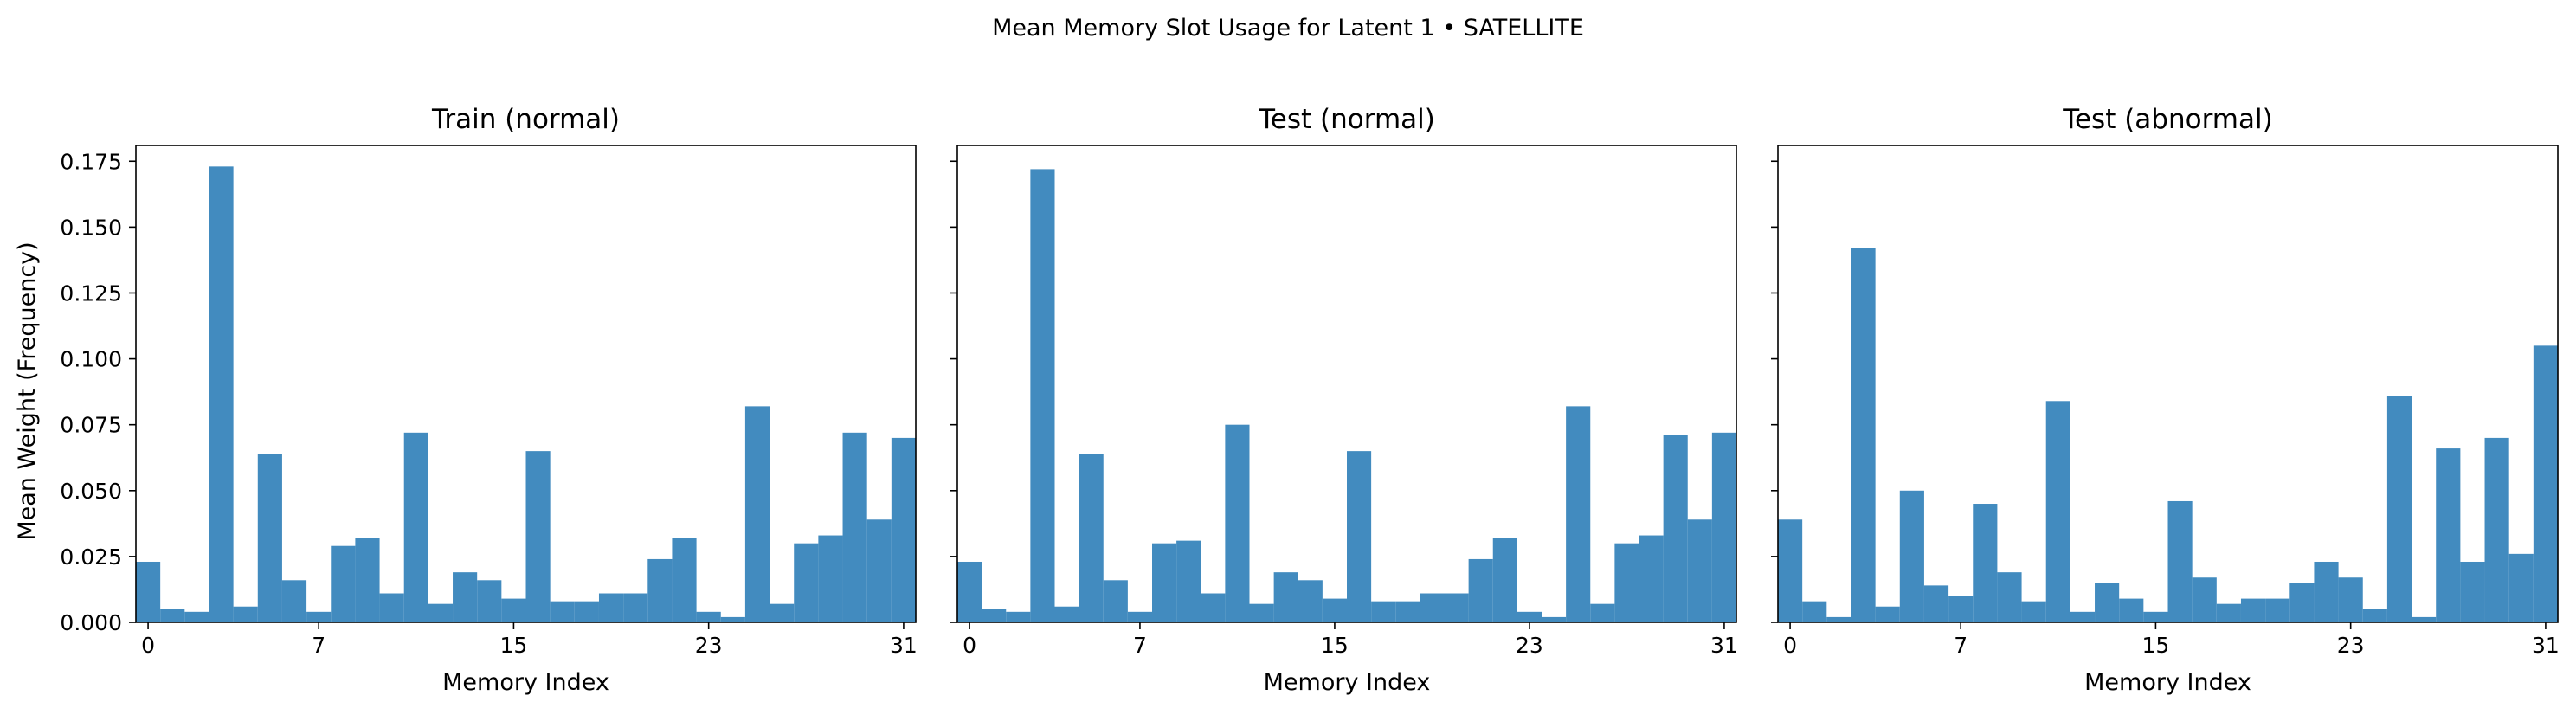 This screenshot has height=715, width=2576. I want to click on subplot-title: Test (normal), so click(1346, 119).